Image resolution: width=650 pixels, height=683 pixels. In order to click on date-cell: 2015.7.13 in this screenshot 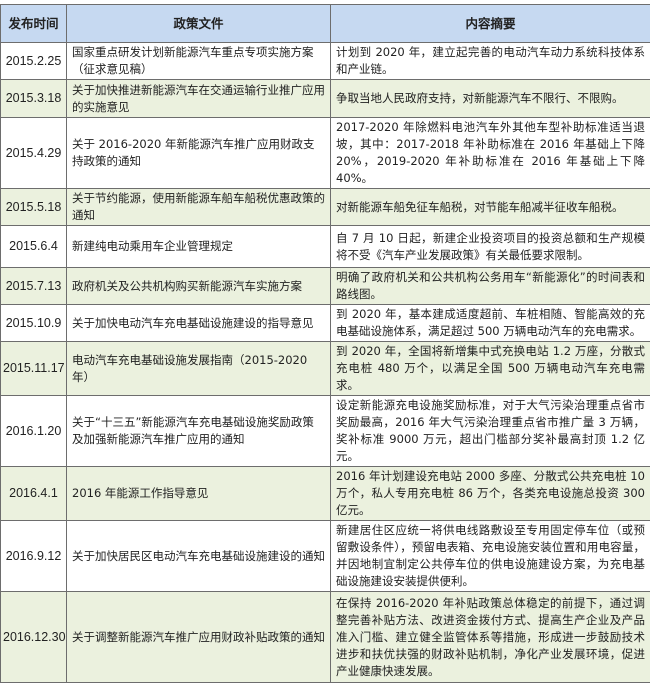, I will do `click(34, 286)`.